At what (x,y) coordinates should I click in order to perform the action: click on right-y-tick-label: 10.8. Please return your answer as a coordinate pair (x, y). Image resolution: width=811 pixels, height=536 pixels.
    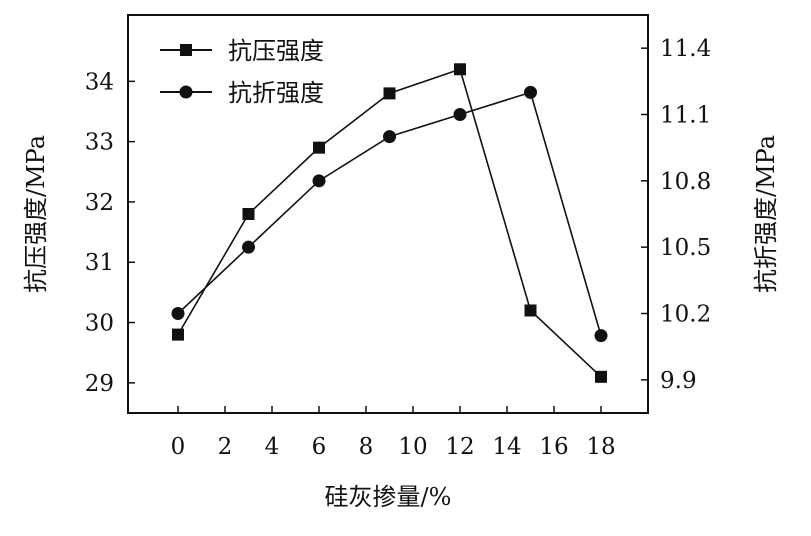
    Looking at the image, I should click on (685, 182).